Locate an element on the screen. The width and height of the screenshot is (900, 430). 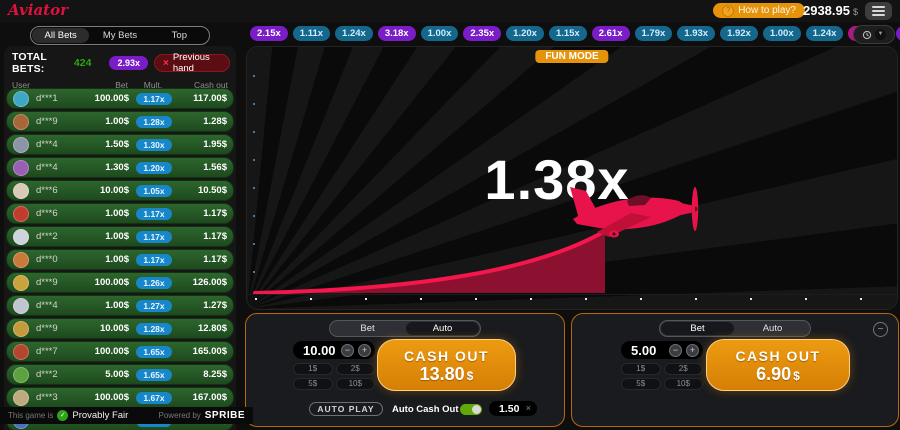
table-row: d***7 100.00$ 1.65x 165.00$ is located at coordinates (120, 351).